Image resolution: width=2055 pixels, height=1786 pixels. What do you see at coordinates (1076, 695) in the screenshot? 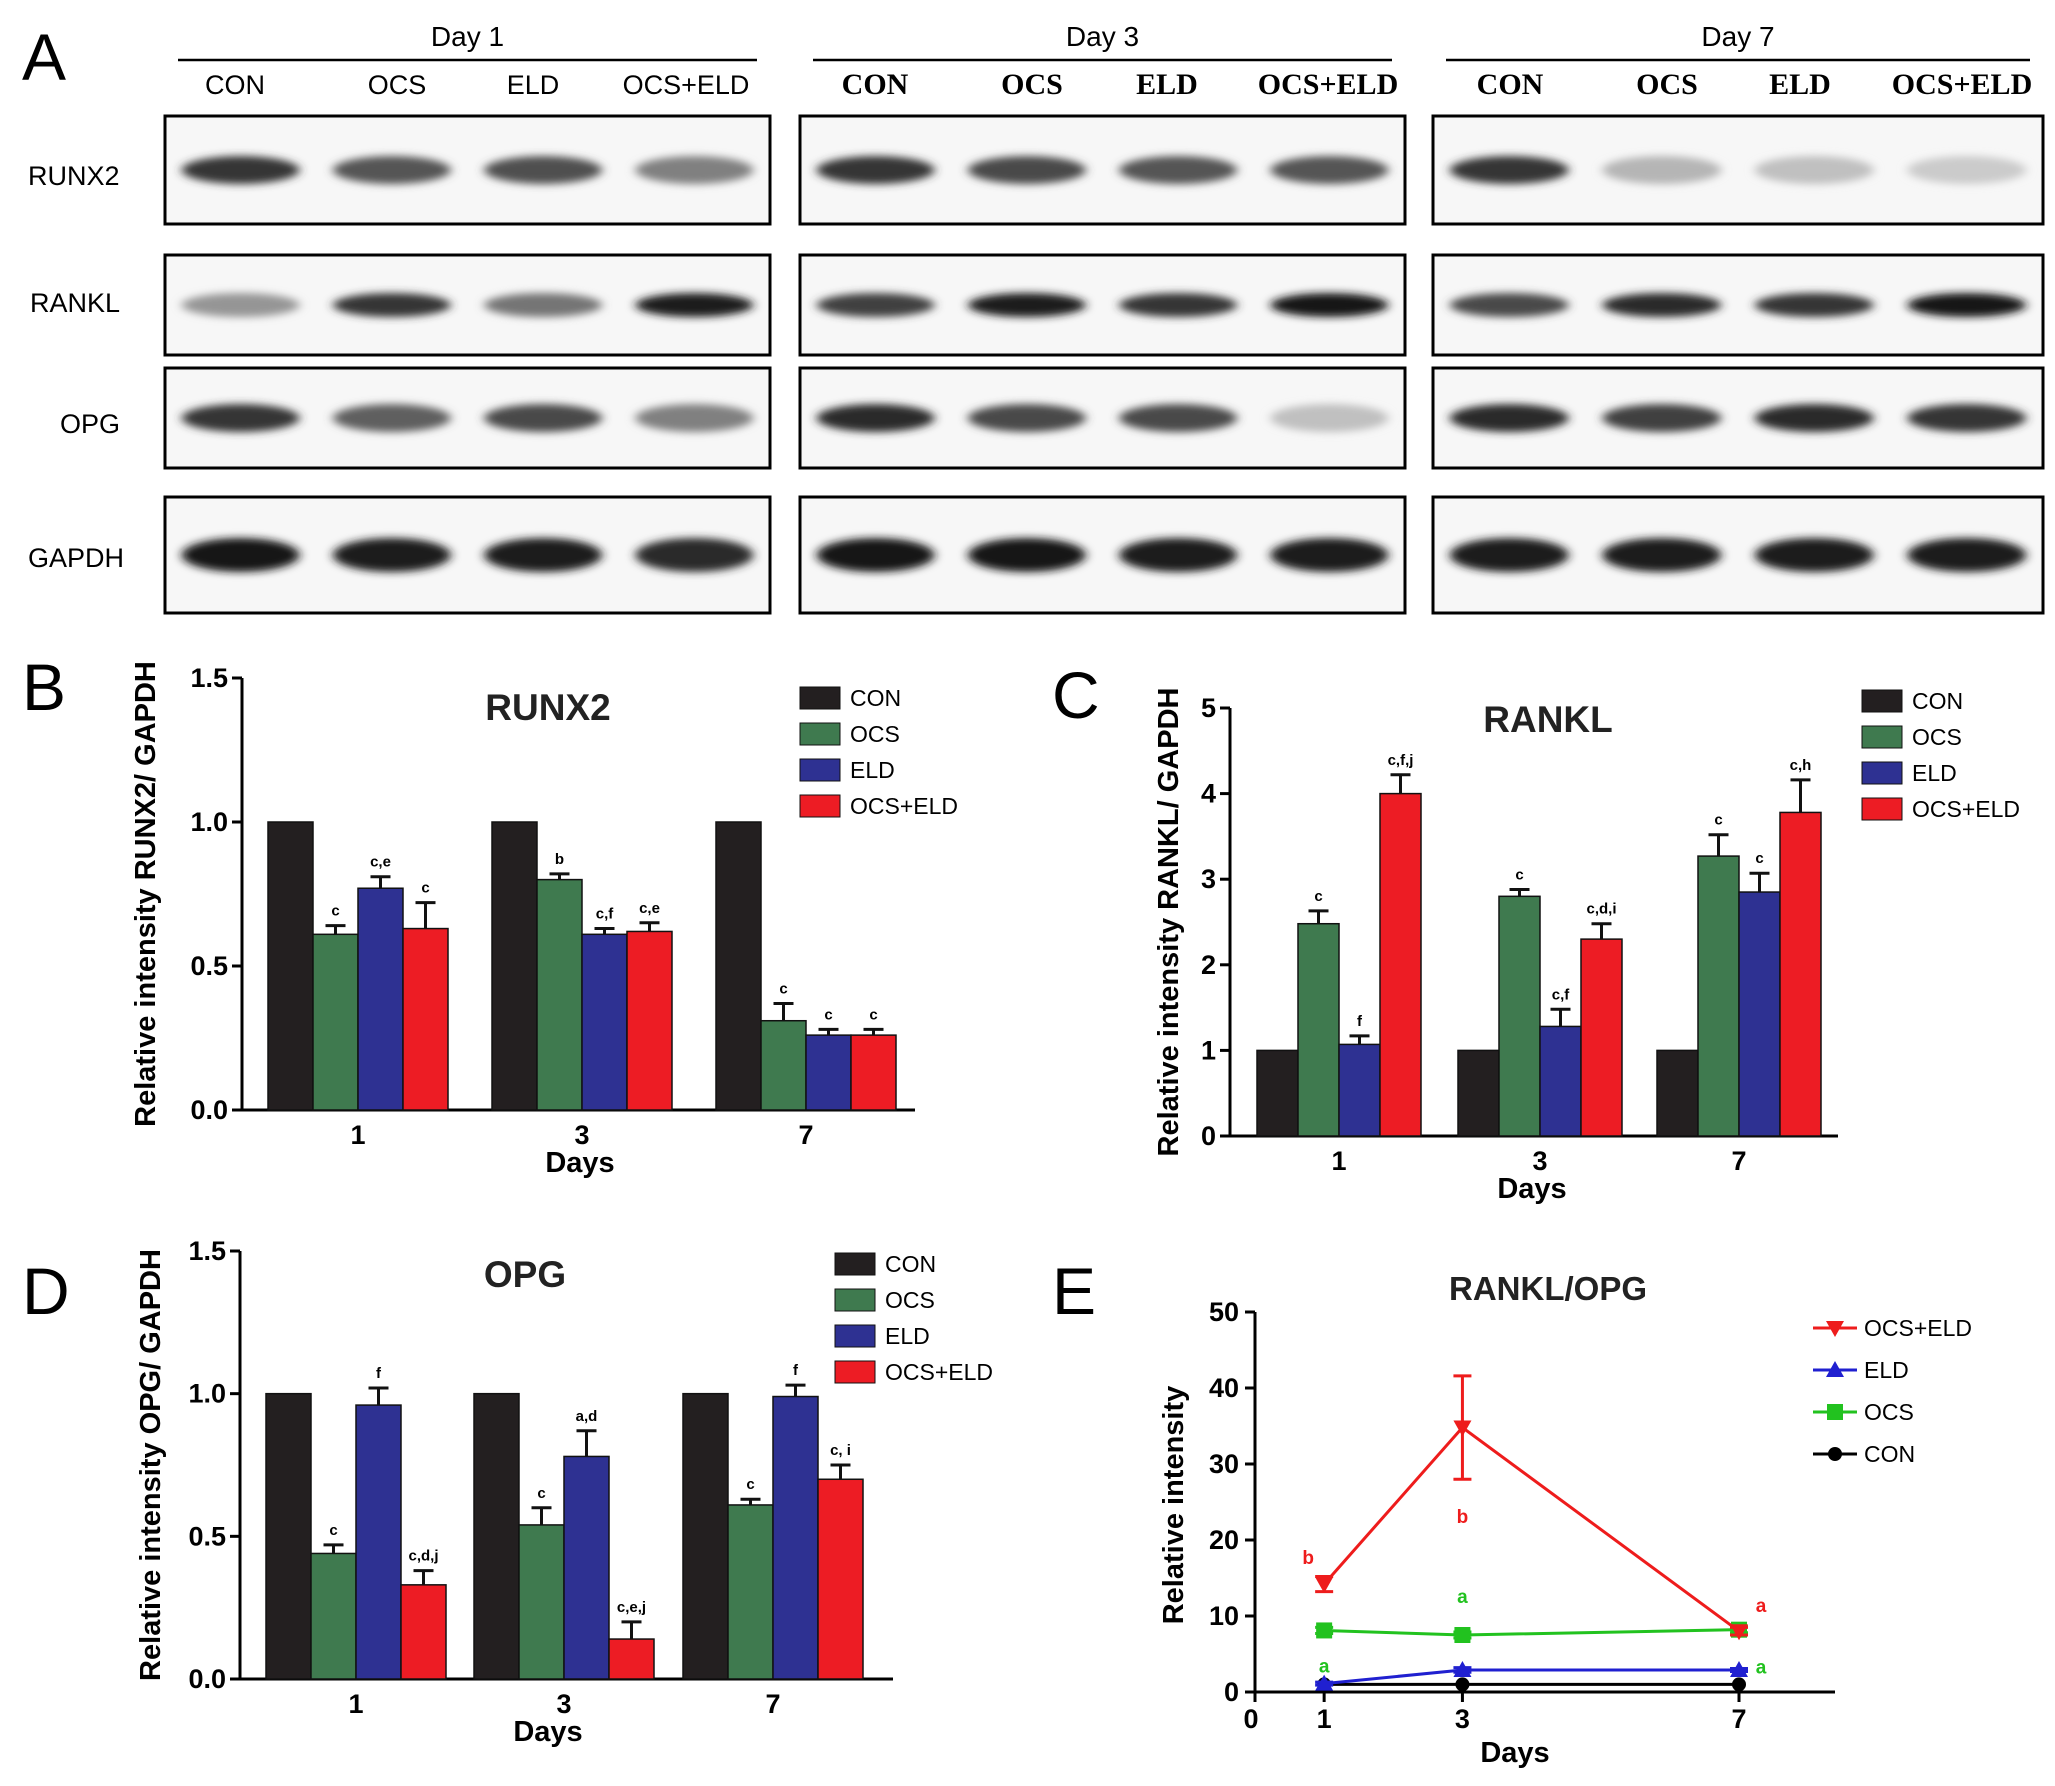
I see `panel-letter-c: C` at bounding box center [1076, 695].